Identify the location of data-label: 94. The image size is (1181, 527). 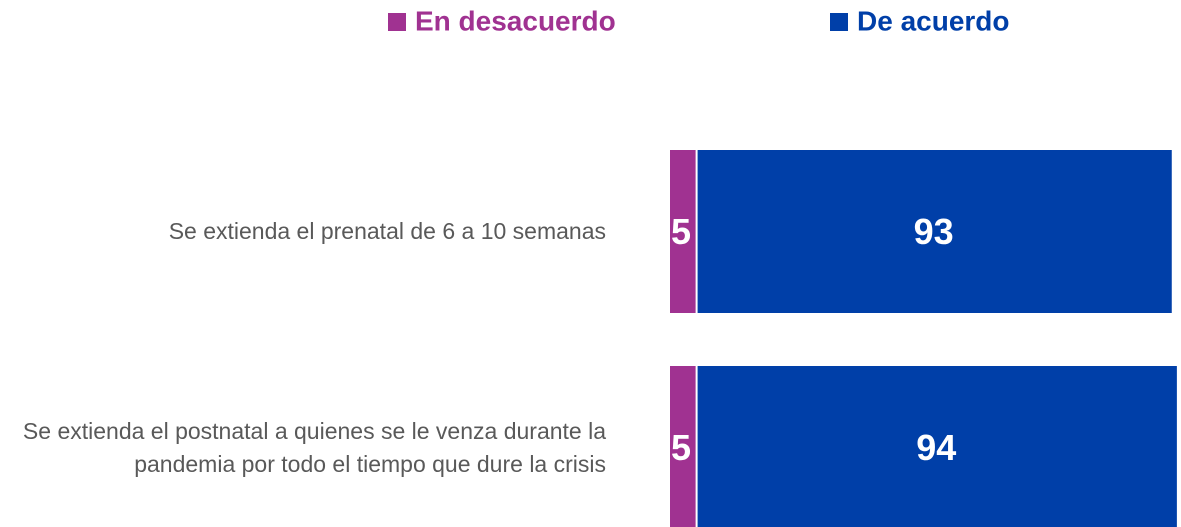
(936, 447).